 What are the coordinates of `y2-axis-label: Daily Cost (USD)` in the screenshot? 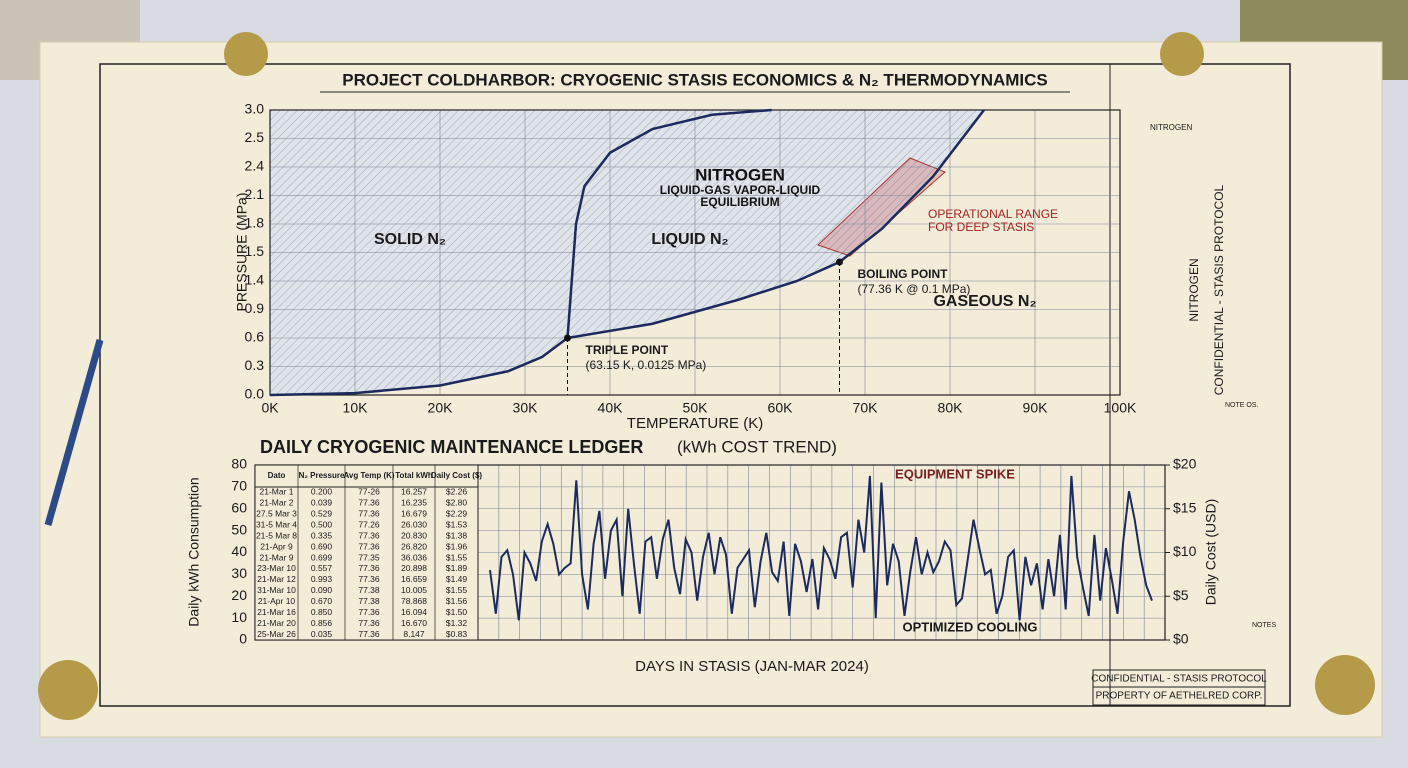 It's located at (1211, 552).